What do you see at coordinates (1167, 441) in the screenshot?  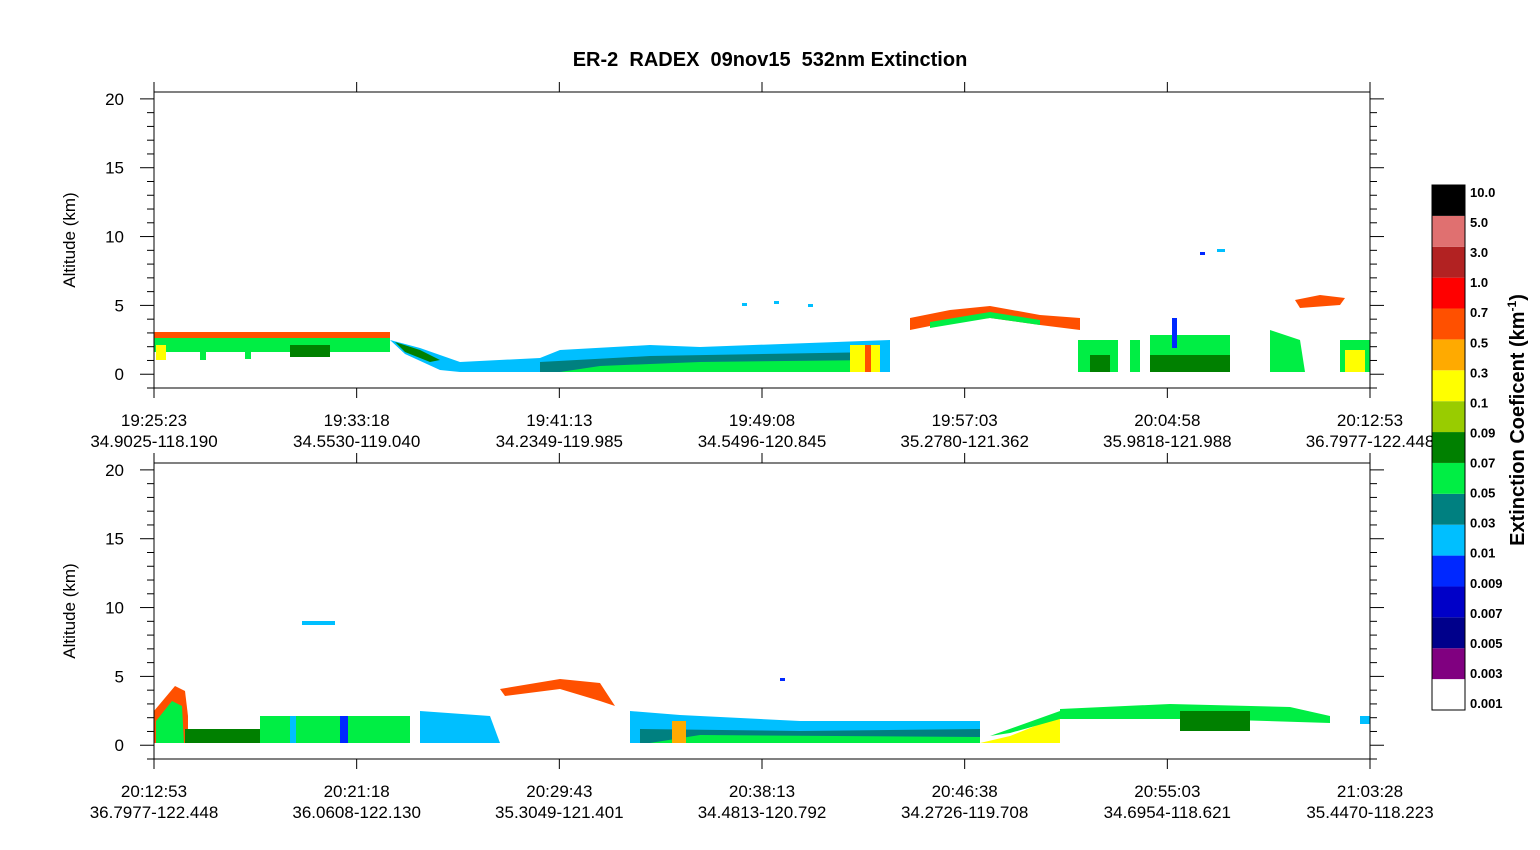 I see `x-tick-label: 35.9818-121.988` at bounding box center [1167, 441].